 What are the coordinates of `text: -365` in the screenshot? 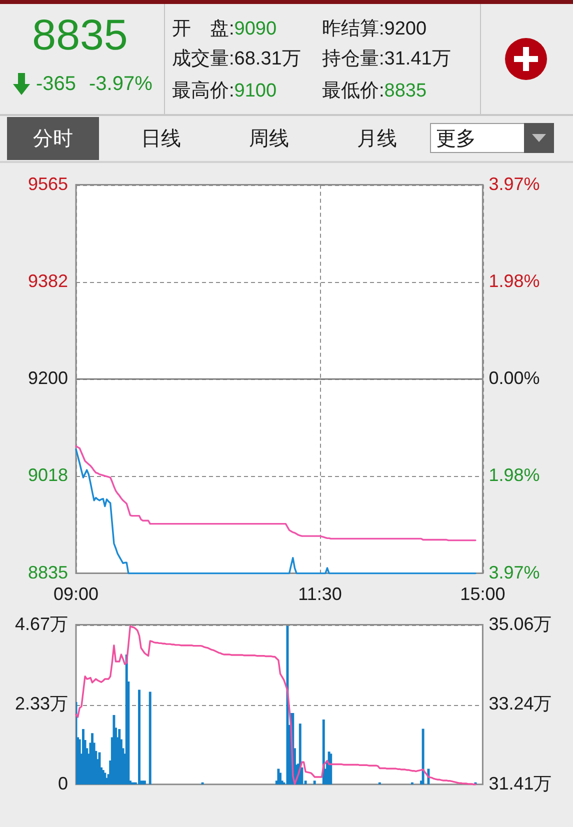 It's located at (56, 84).